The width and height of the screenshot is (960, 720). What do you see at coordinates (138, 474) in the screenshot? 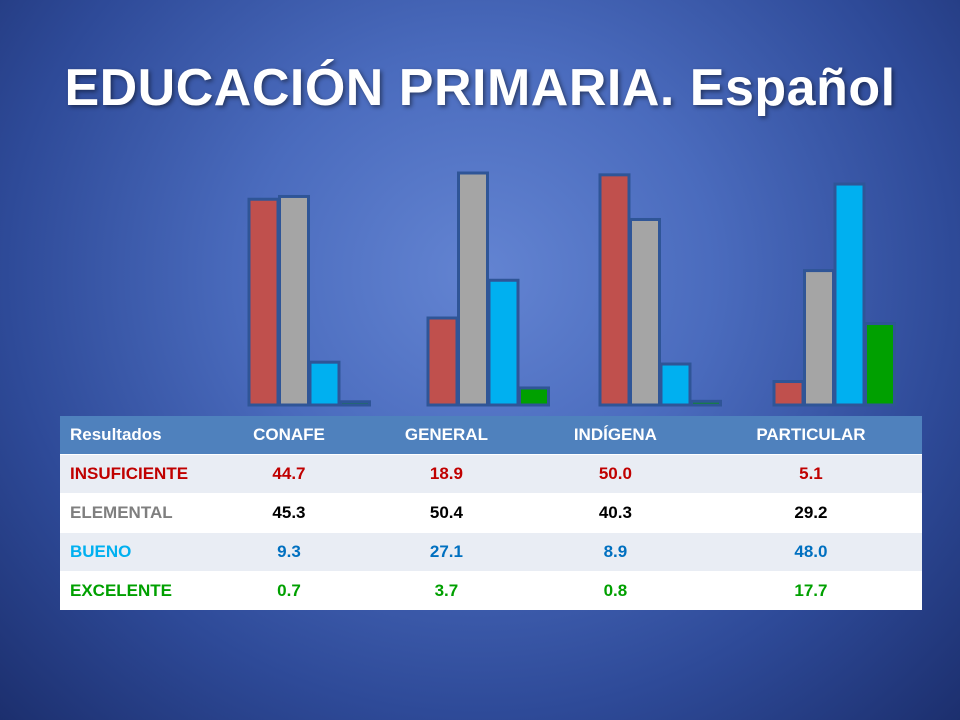
I see `row-label: INSUFICIENTE` at bounding box center [138, 474].